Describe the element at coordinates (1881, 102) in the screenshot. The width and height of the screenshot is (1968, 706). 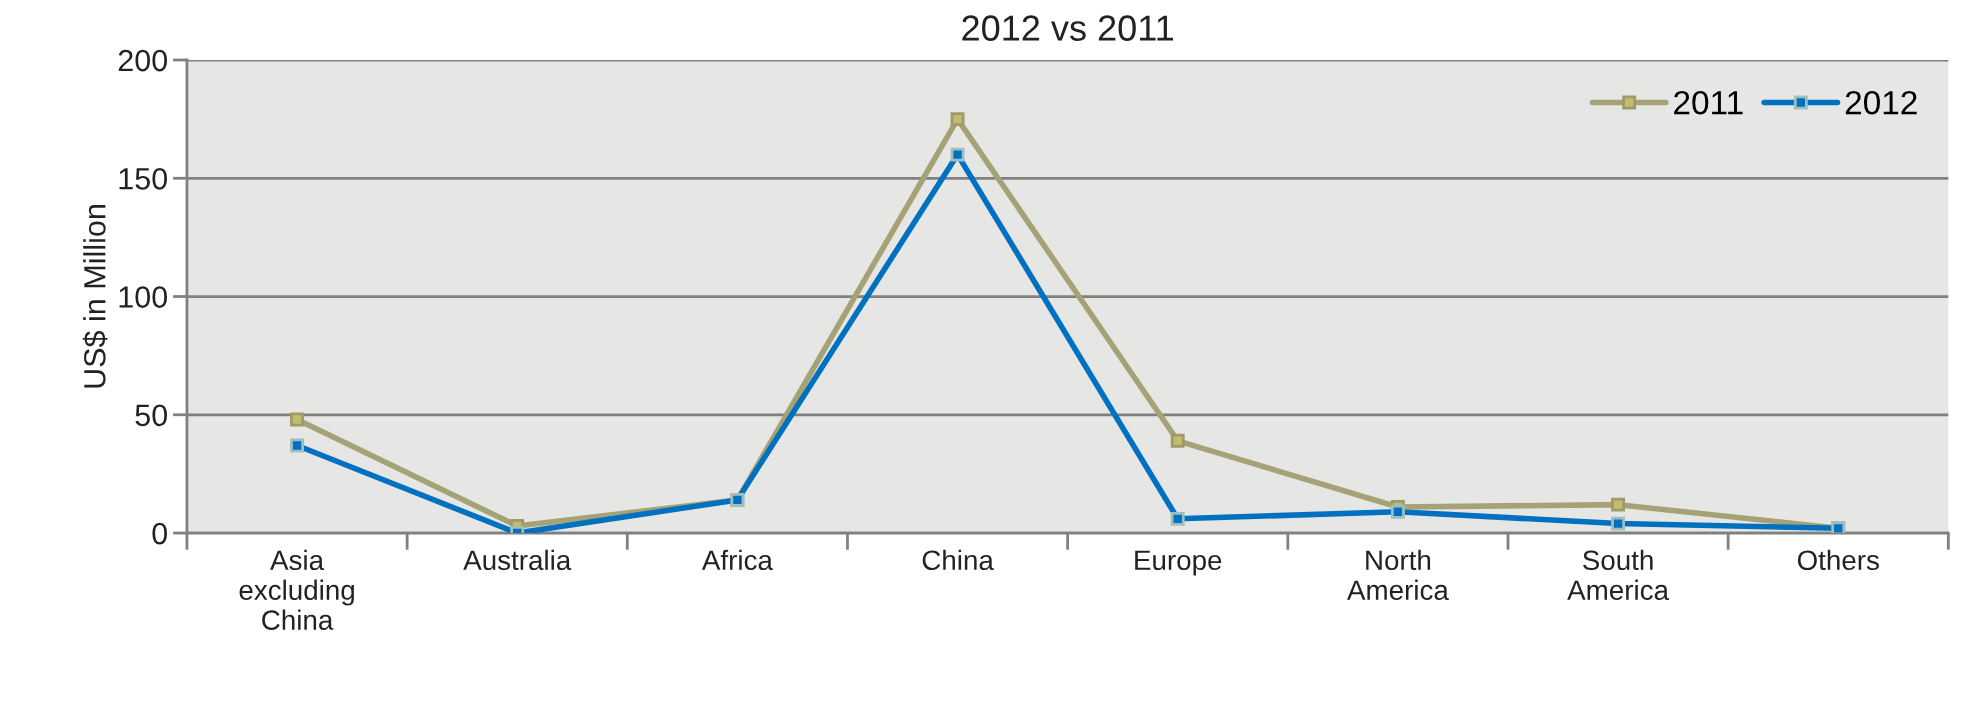
I see `legend-label: 2012` at that location.